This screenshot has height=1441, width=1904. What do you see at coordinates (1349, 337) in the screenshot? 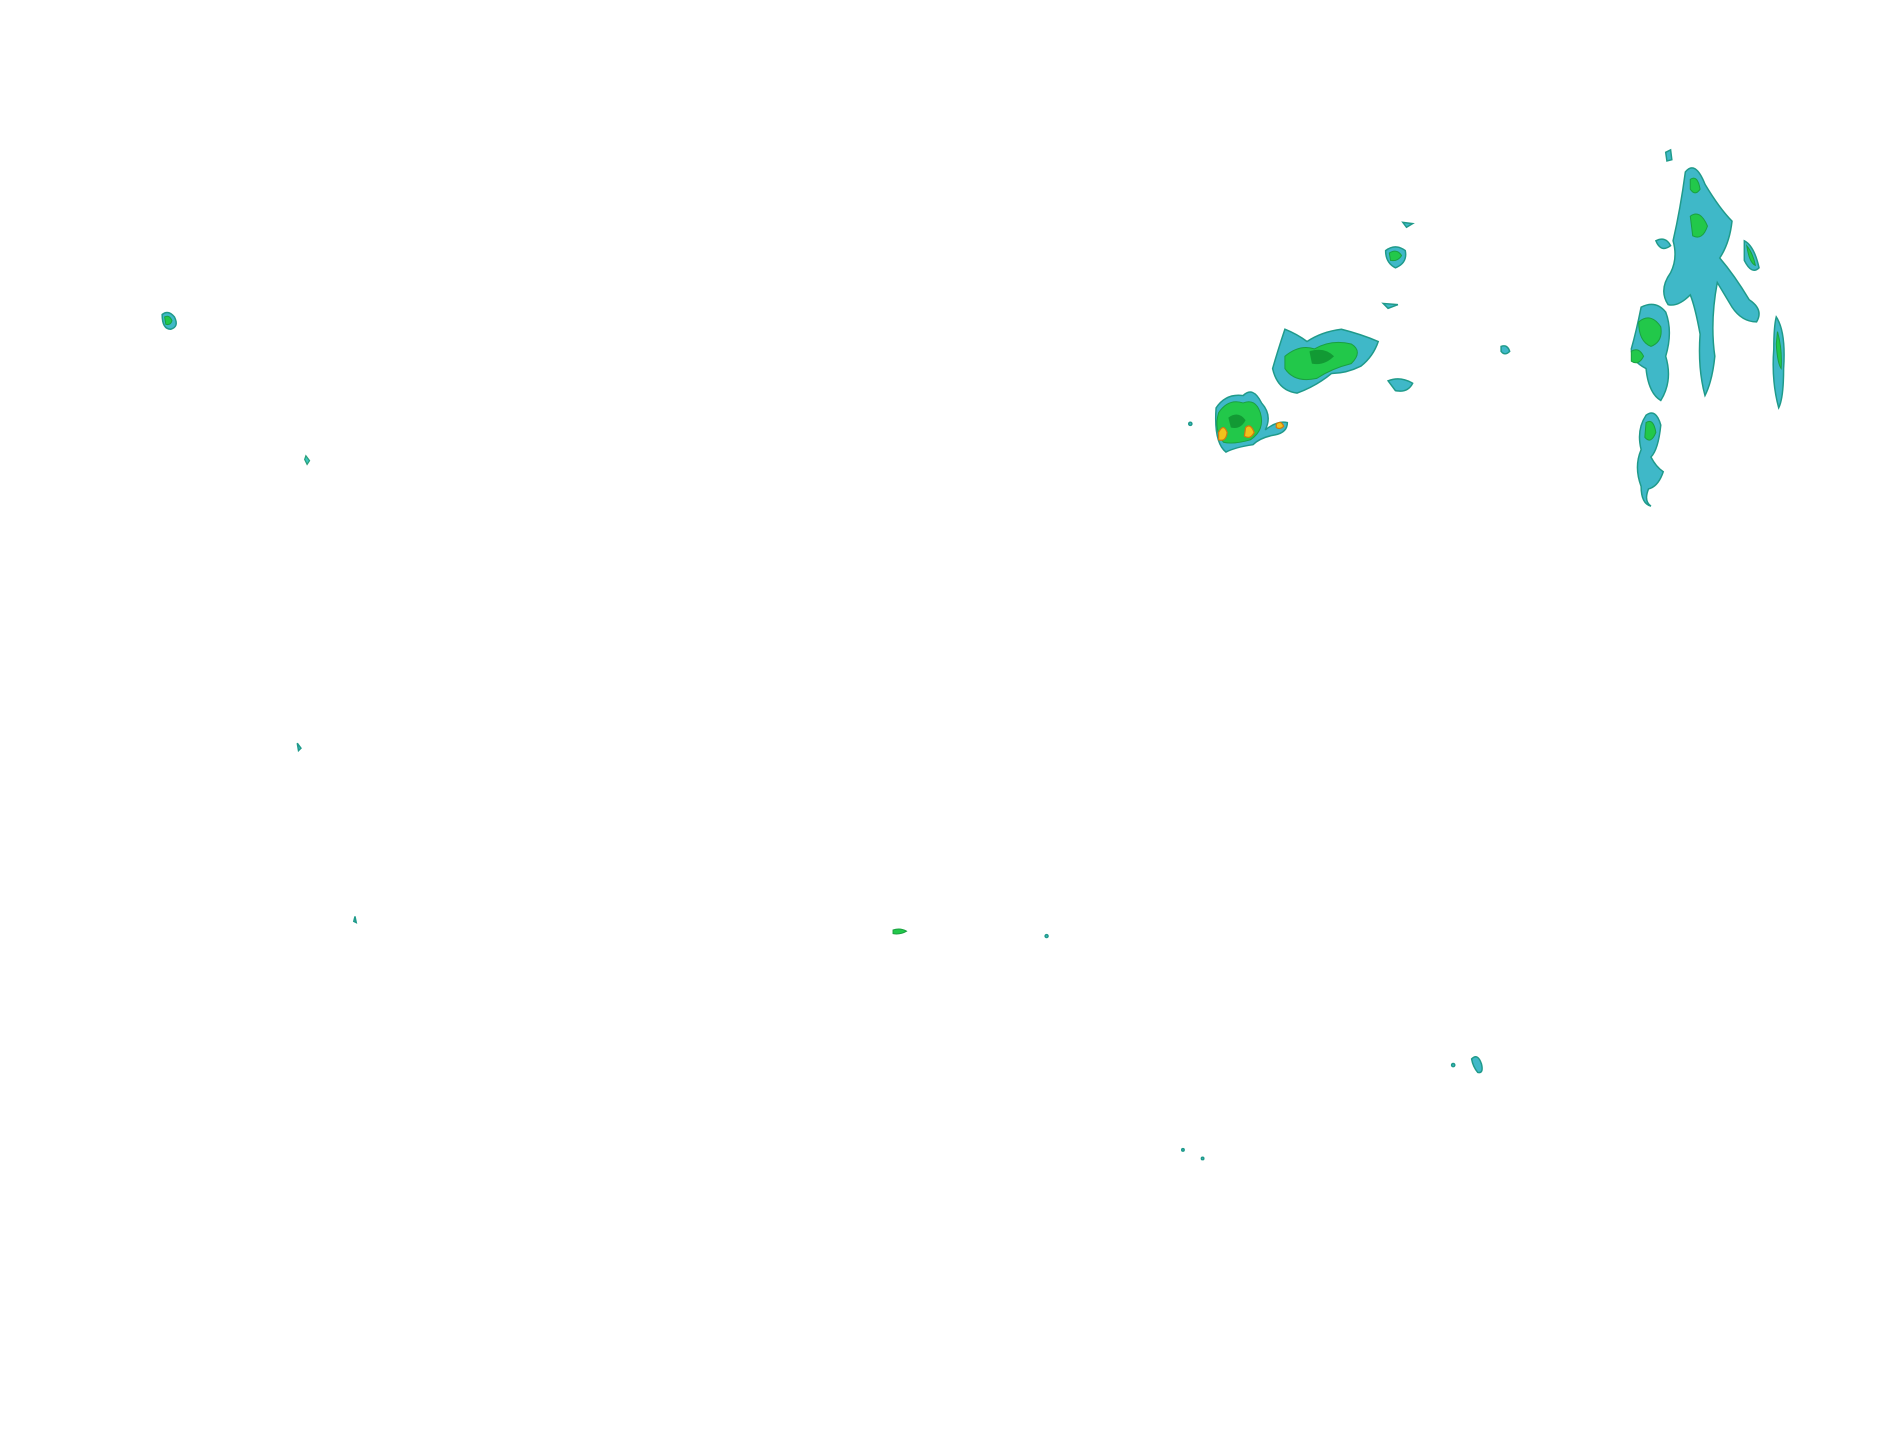
I see `echo-cluster-central` at bounding box center [1349, 337].